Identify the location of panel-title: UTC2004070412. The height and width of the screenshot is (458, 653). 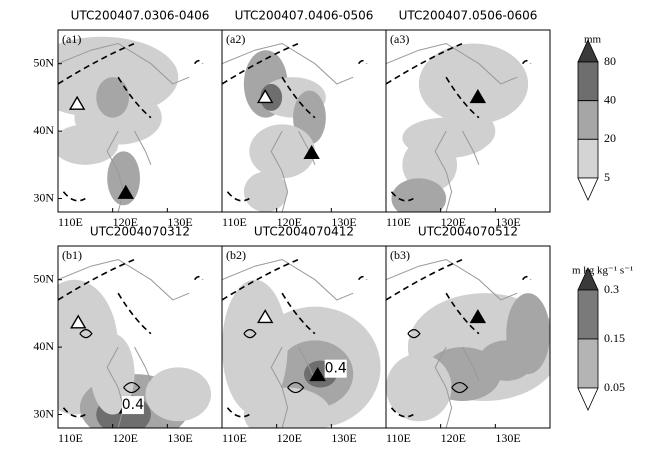
(304, 232).